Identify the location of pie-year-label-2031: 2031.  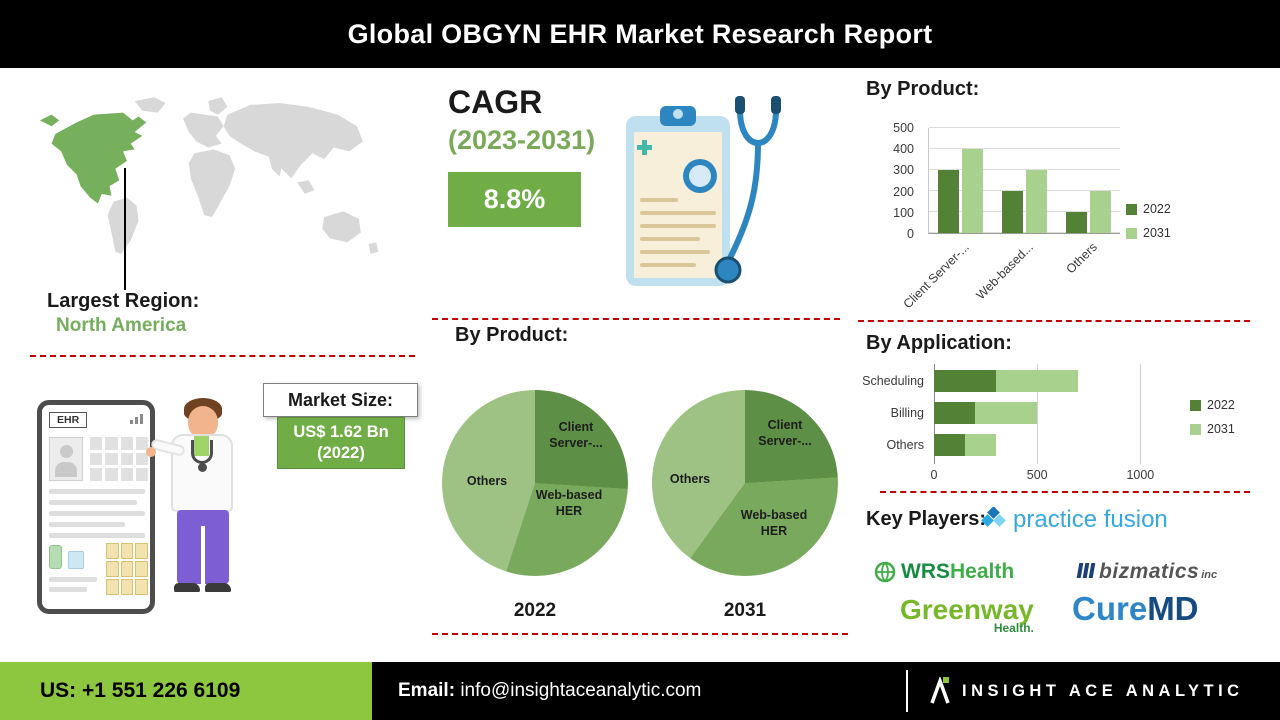
(745, 610).